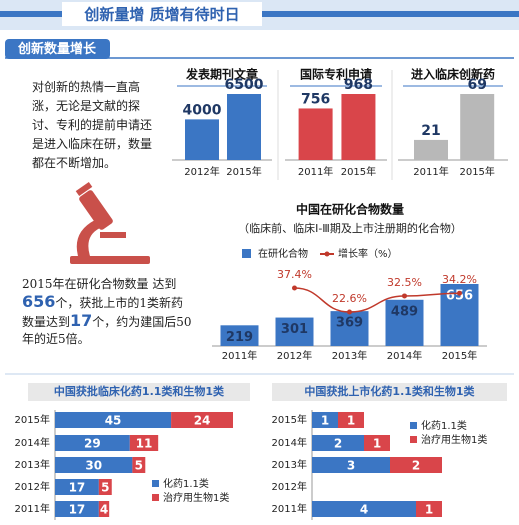 Image resolution: width=519 pixels, height=525 pixels. I want to click on value-label: 656, so click(459, 296).